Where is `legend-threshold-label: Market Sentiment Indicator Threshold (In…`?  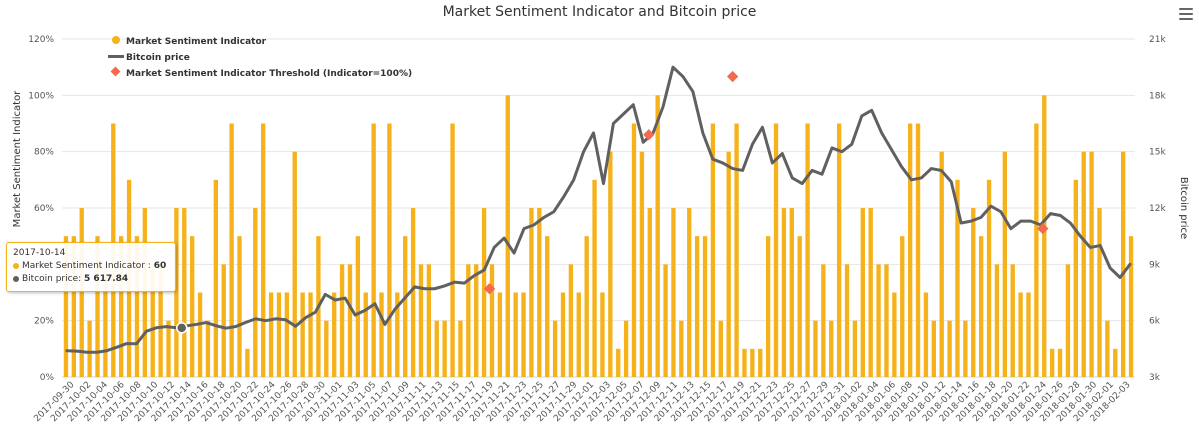 legend-threshold-label: Market Sentiment Indicator Threshold (In… is located at coordinates (269, 74).